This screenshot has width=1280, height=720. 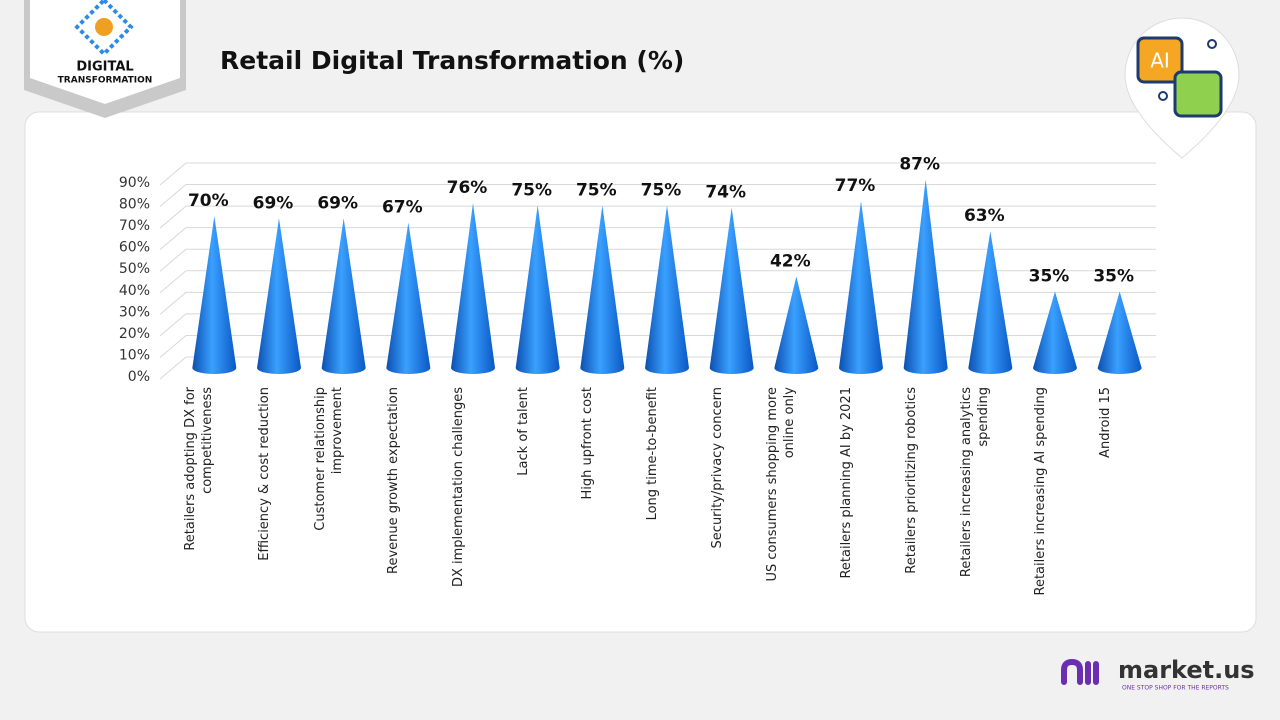 What do you see at coordinates (1182, 88) in the screenshot?
I see `ai-icon` at bounding box center [1182, 88].